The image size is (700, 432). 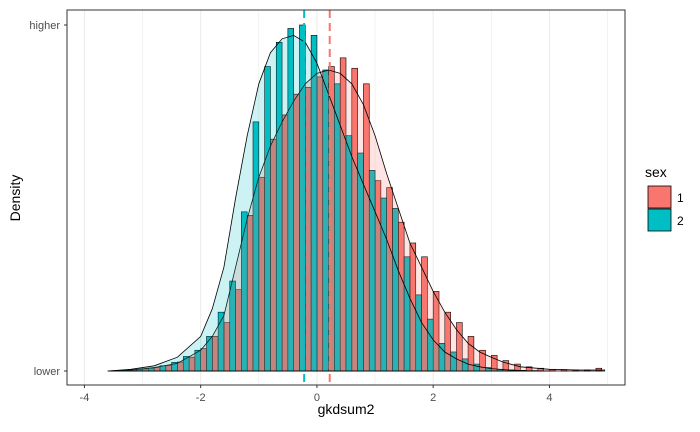 I want to click on legend-label-sex-1: 1, so click(x=680, y=198).